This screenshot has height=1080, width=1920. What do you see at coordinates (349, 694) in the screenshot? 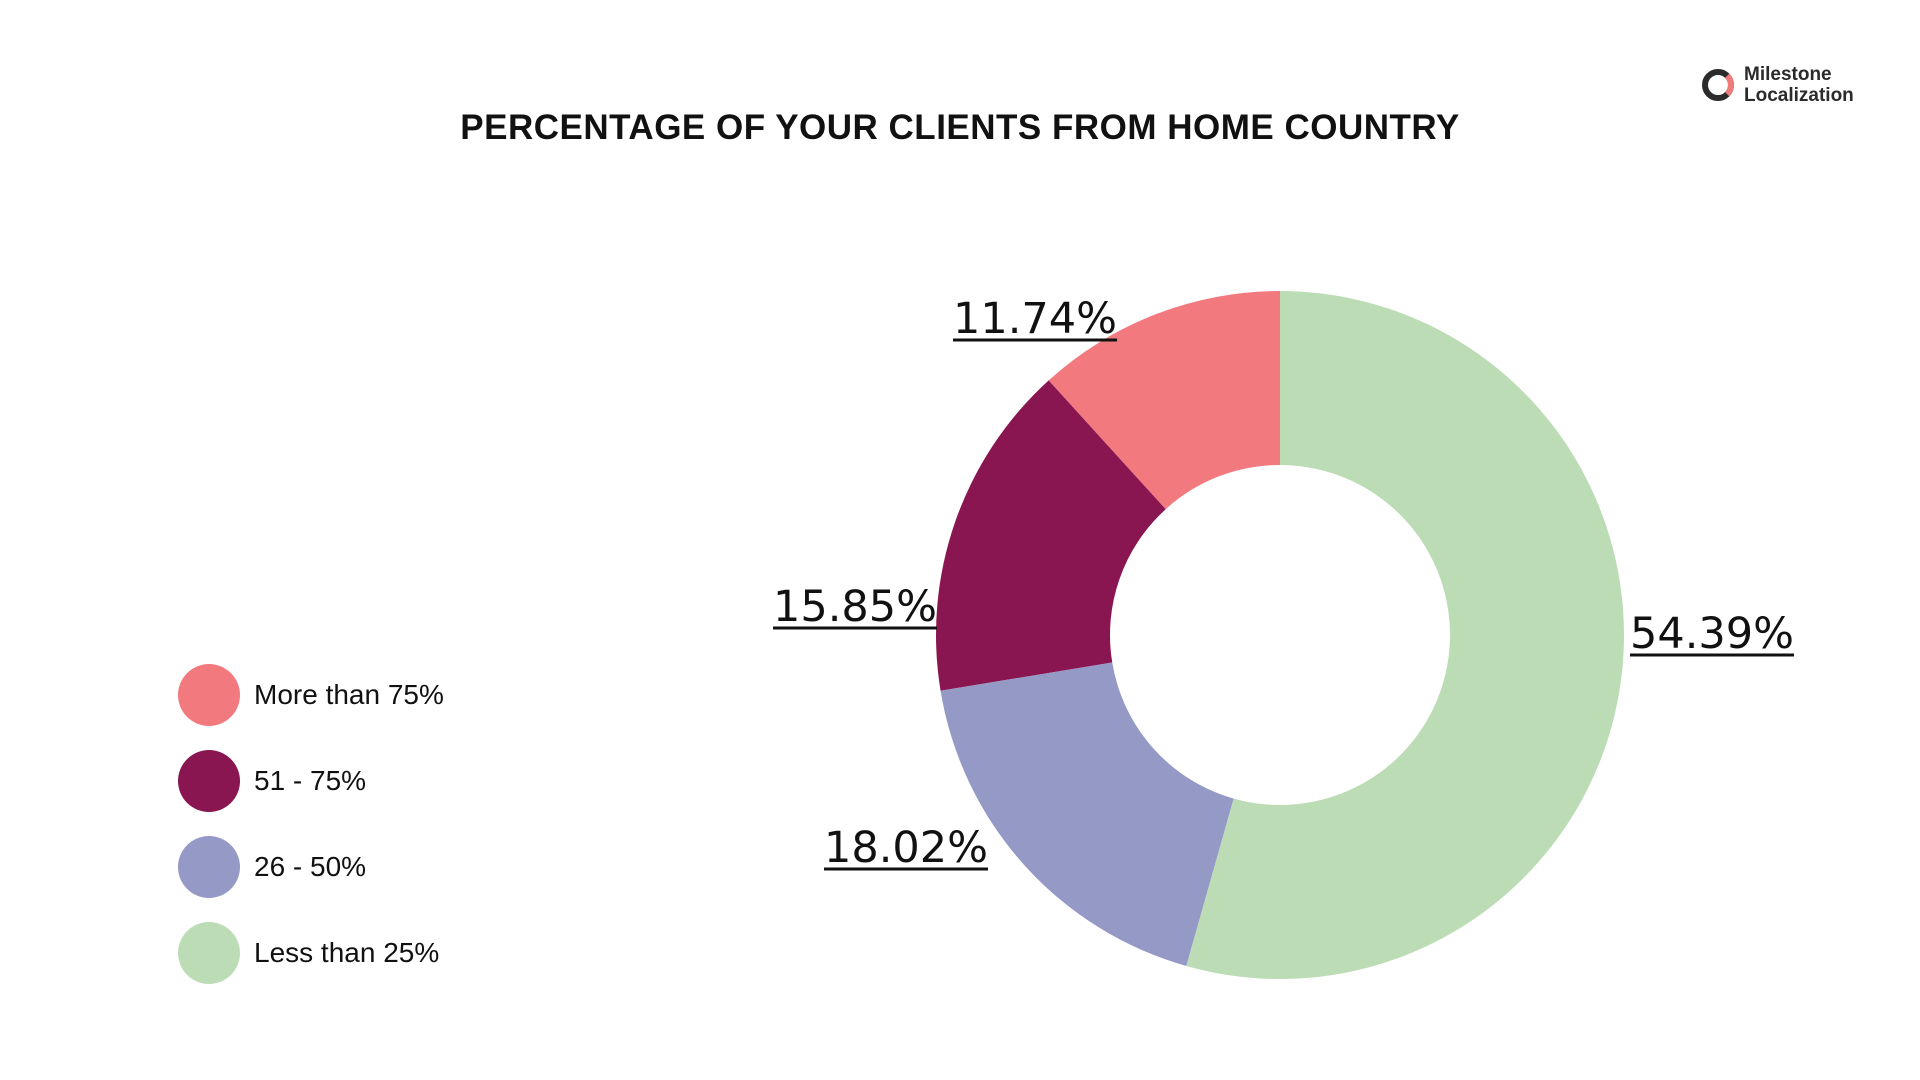
I see `legend-label: More than 75%` at bounding box center [349, 694].